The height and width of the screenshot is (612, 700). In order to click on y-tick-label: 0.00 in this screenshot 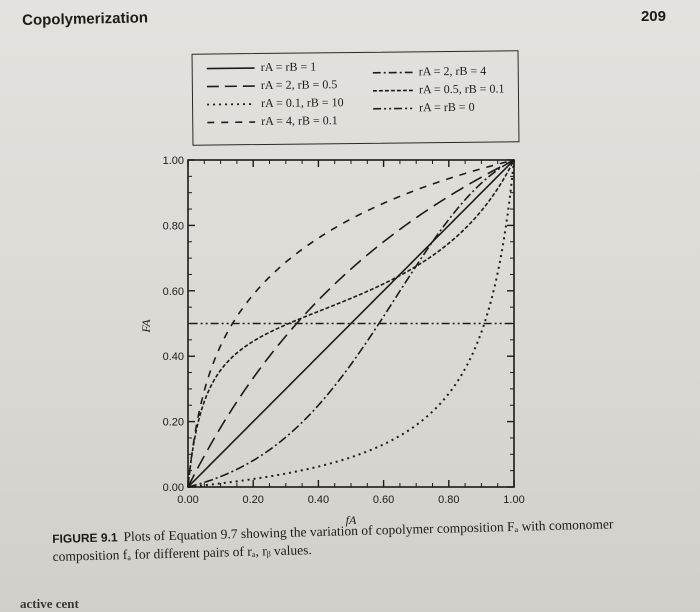, I will do `click(173, 488)`.